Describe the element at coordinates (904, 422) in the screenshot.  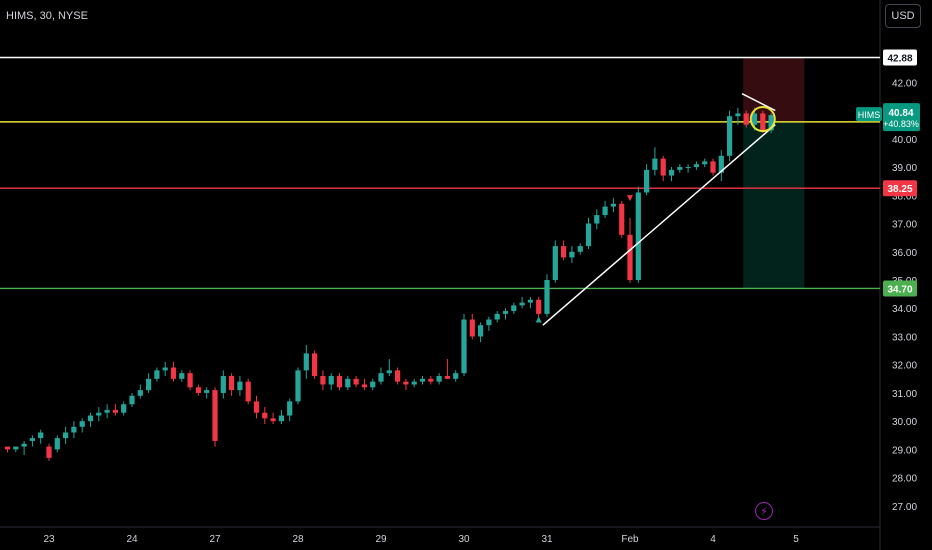
I see `y-tick-label: 30.00` at that location.